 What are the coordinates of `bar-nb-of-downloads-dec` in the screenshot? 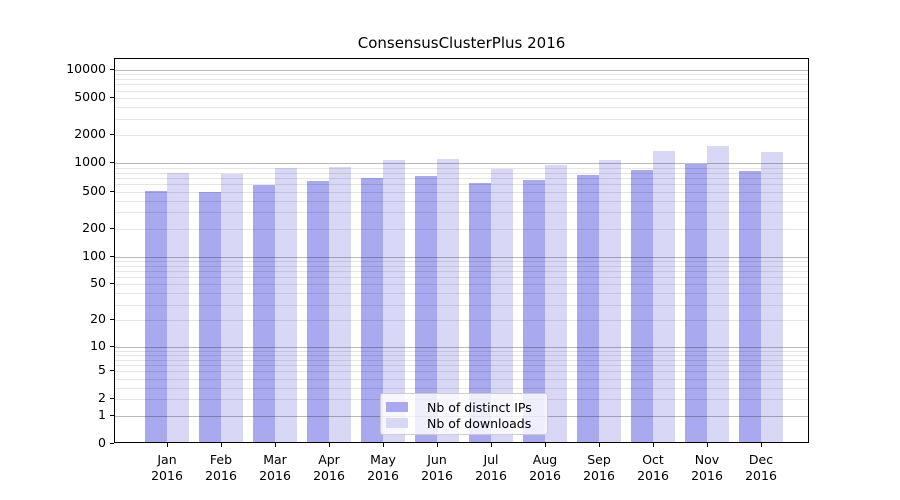 It's located at (772, 297).